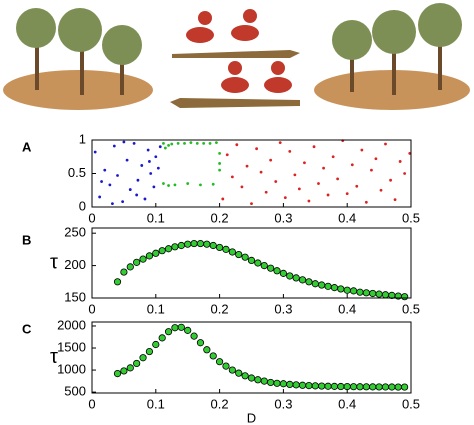 This screenshot has width=474, height=425. What do you see at coordinates (75, 391) in the screenshot?
I see `y-tick-label: 500` at bounding box center [75, 391].